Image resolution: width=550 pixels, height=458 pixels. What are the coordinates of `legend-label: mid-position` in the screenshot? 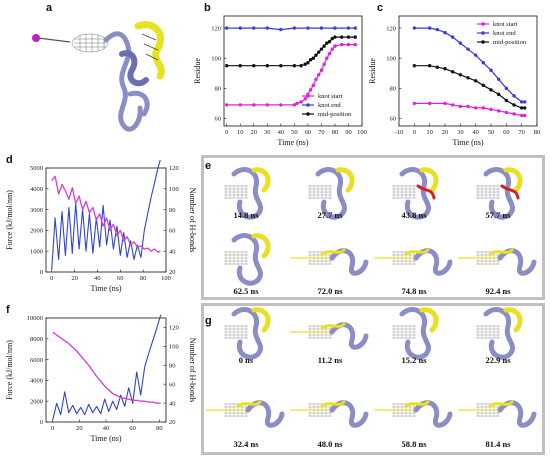 It's located at (335, 114).